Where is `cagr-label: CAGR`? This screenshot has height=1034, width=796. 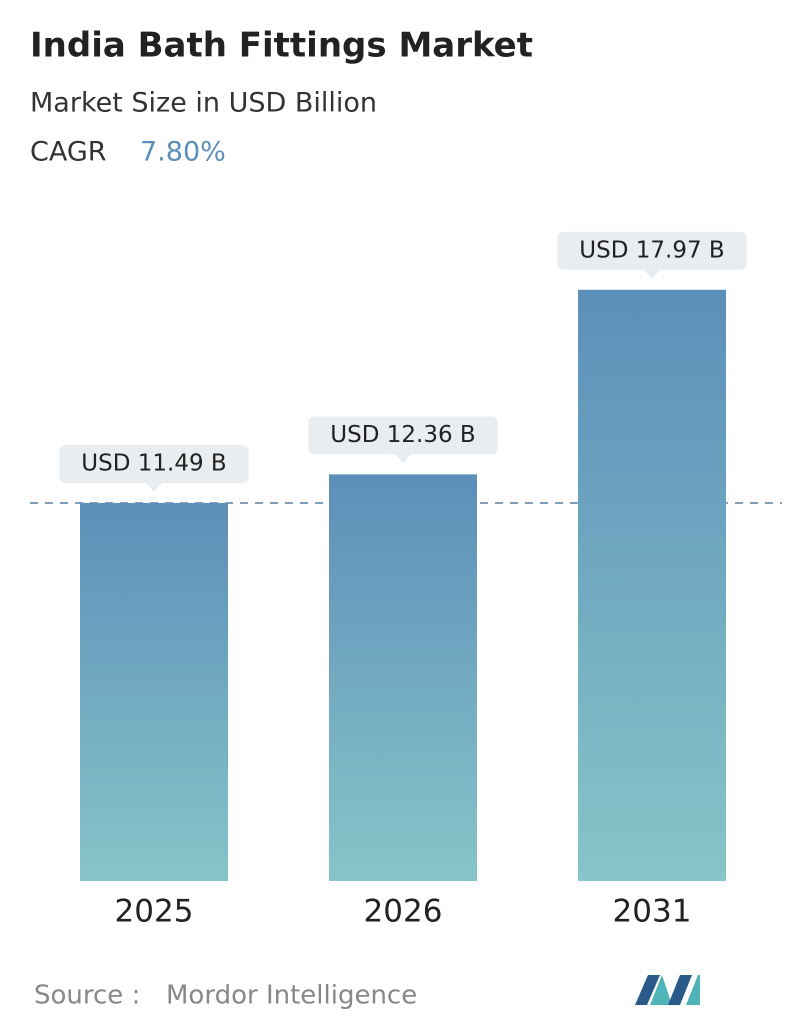
cagr-label: CAGR is located at coordinates (68, 152).